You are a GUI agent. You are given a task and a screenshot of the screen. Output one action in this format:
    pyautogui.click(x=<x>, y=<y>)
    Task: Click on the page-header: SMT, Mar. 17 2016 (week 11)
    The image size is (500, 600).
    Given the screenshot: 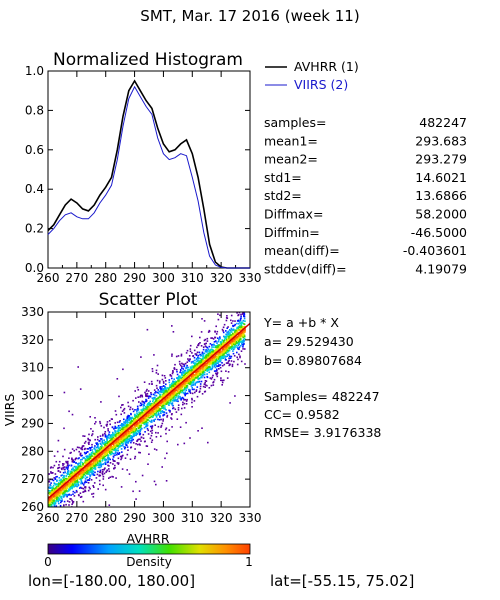 What is the action you would take?
    pyautogui.click(x=249, y=16)
    